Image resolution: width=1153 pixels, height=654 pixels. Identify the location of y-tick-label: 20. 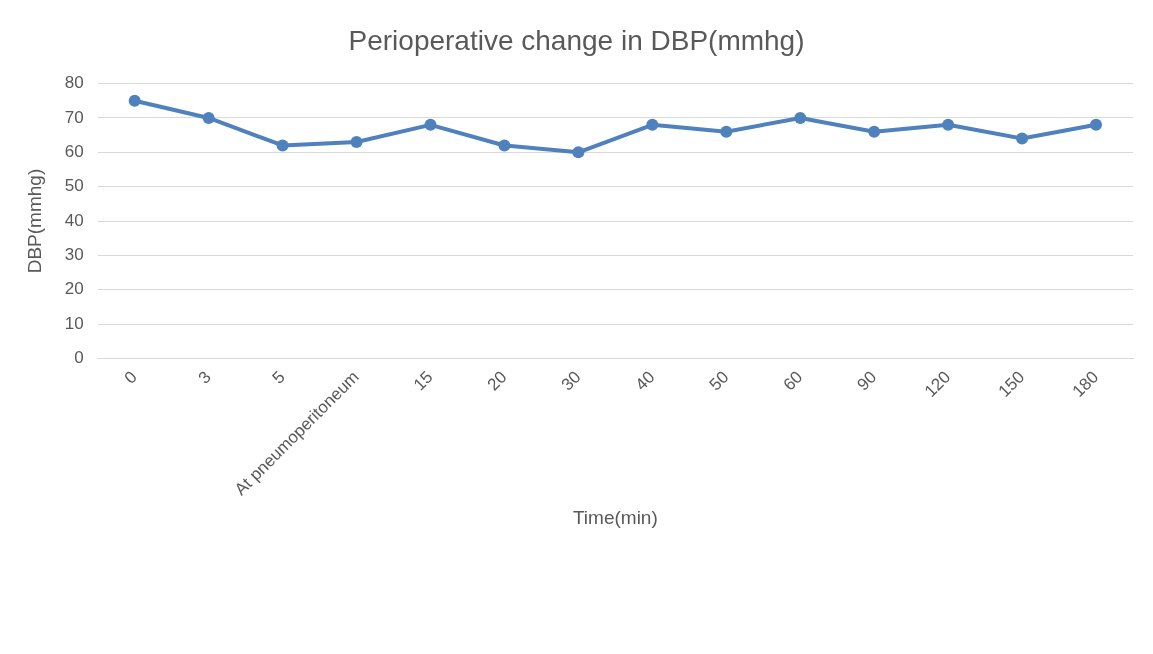
(74, 289).